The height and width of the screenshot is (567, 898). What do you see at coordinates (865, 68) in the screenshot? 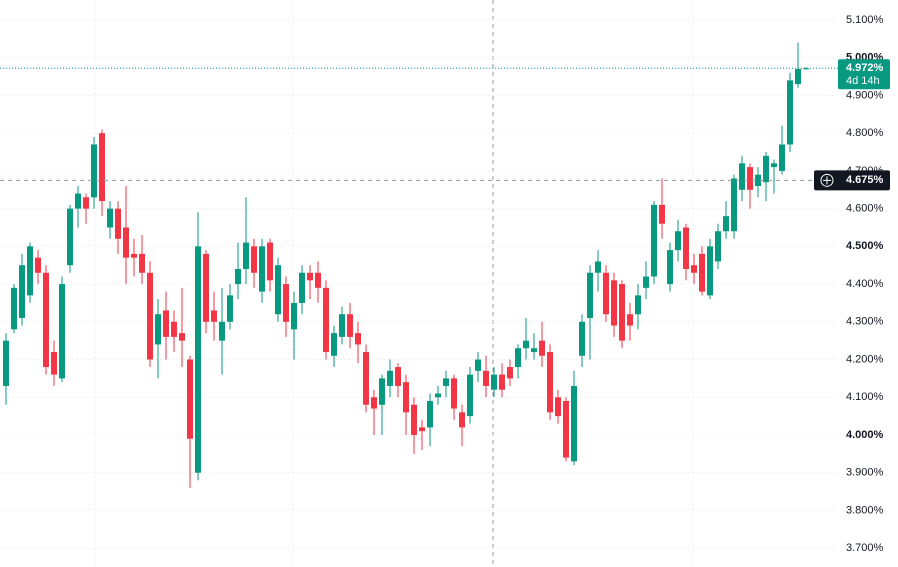
I see `last-price-label: 4.972%` at bounding box center [865, 68].